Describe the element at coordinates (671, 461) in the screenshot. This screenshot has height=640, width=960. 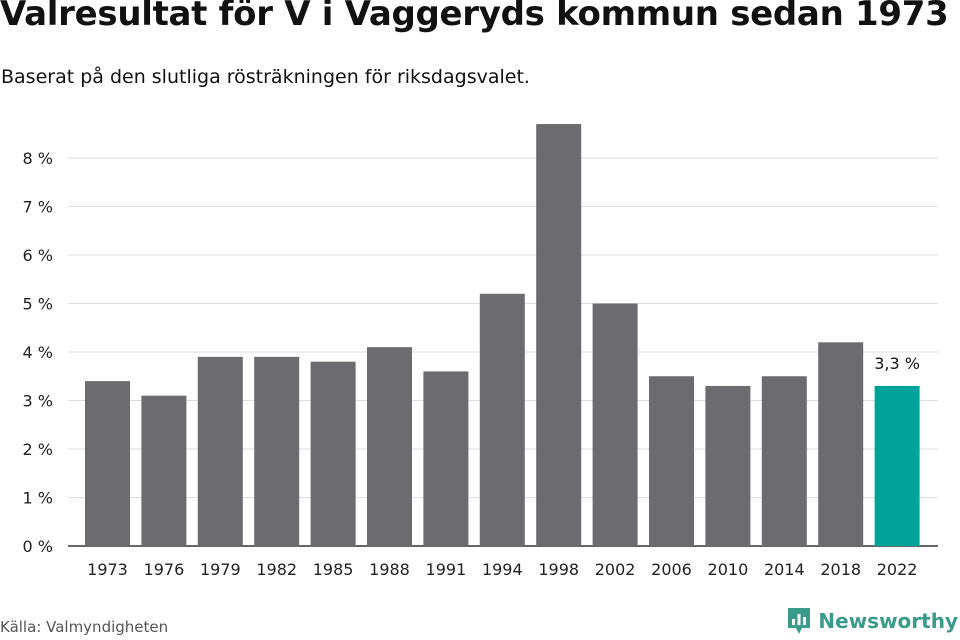
I see `bar-2006` at that location.